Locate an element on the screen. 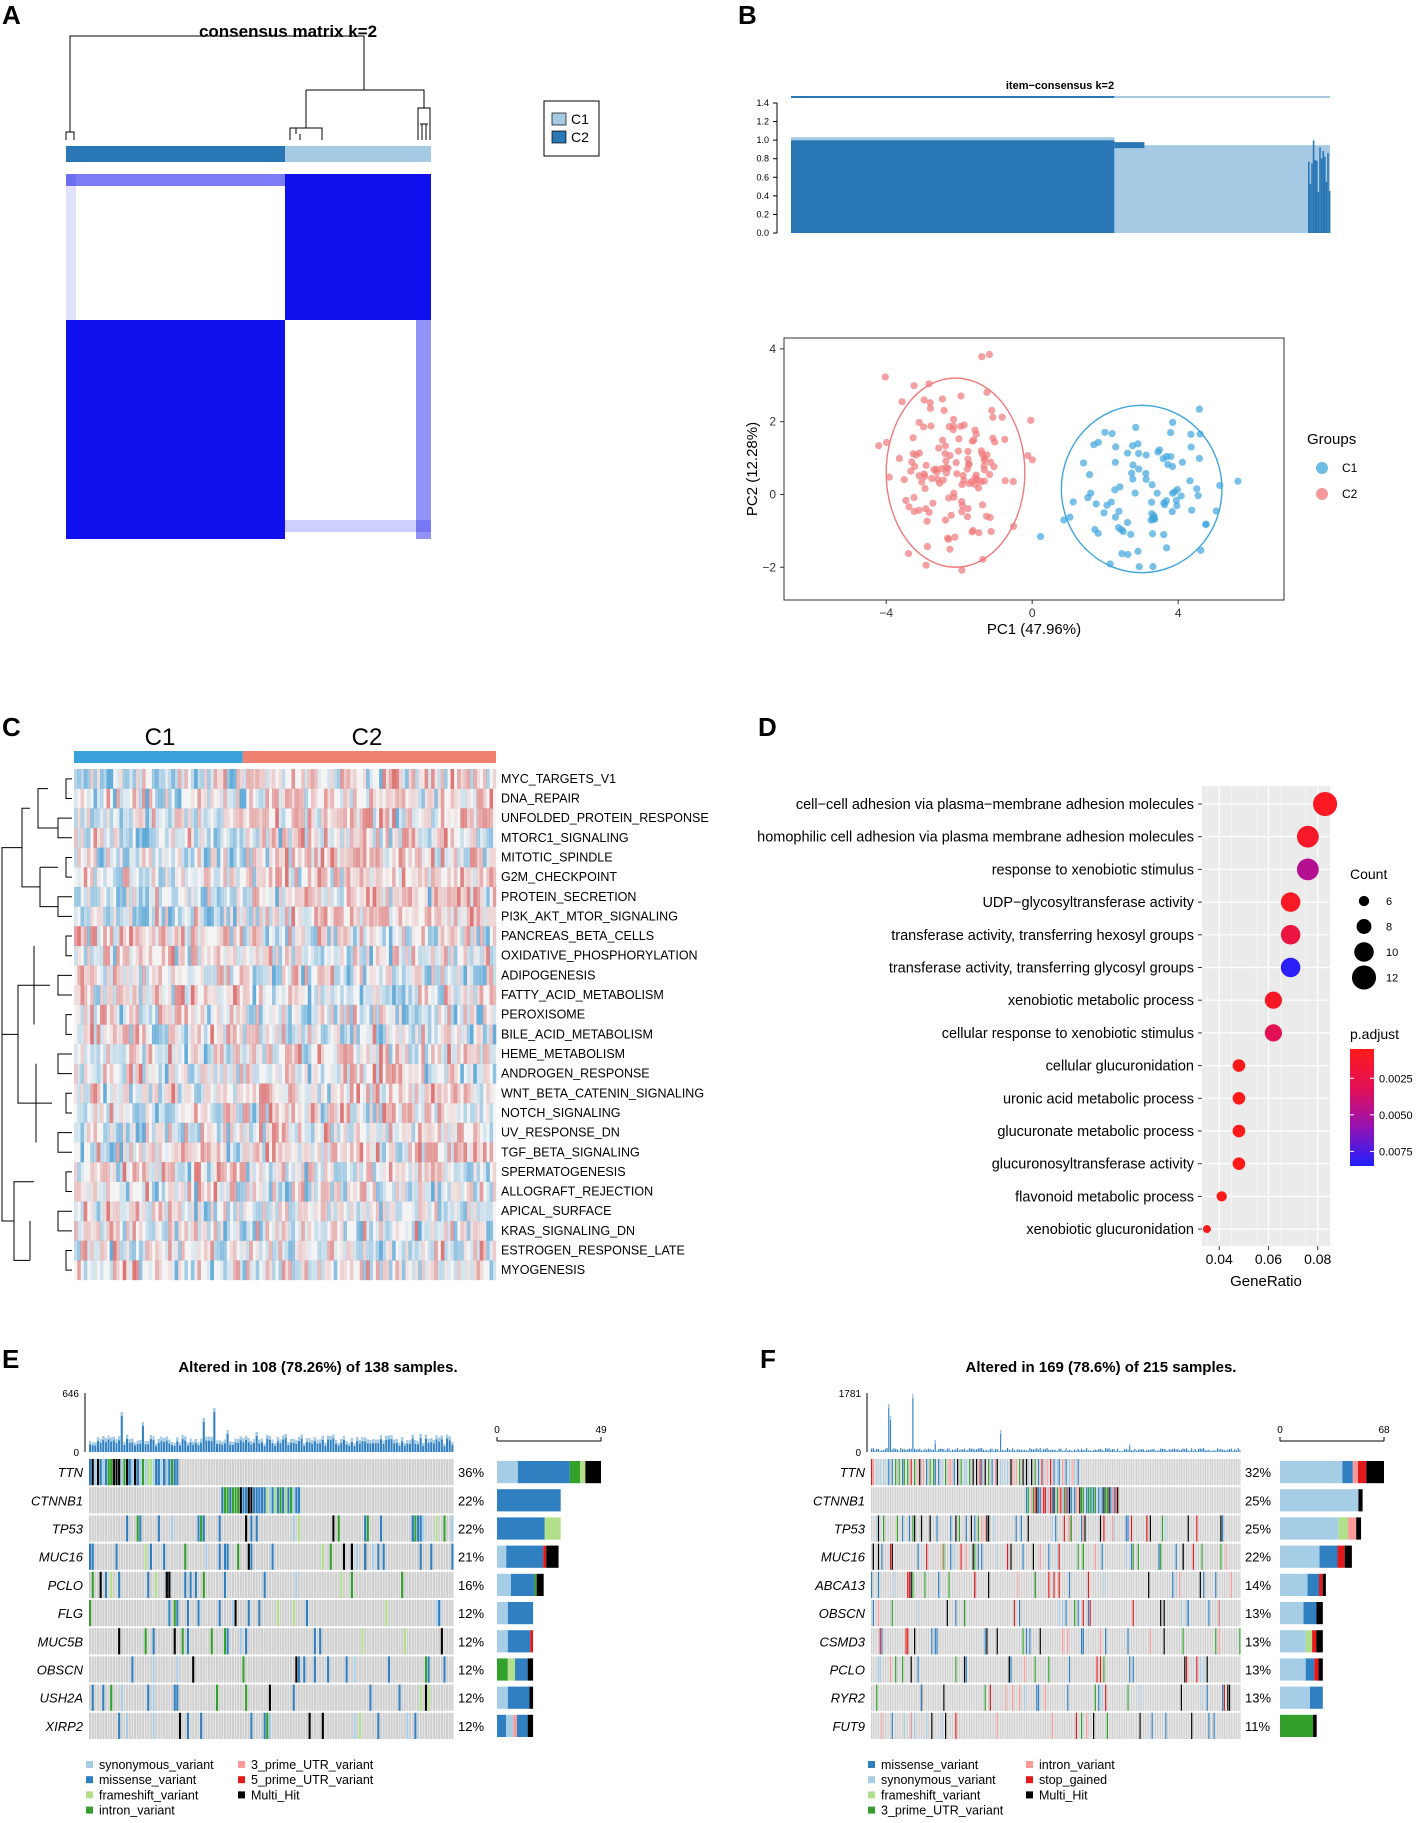  pca-point-c2 is located at coordinates (933, 503).